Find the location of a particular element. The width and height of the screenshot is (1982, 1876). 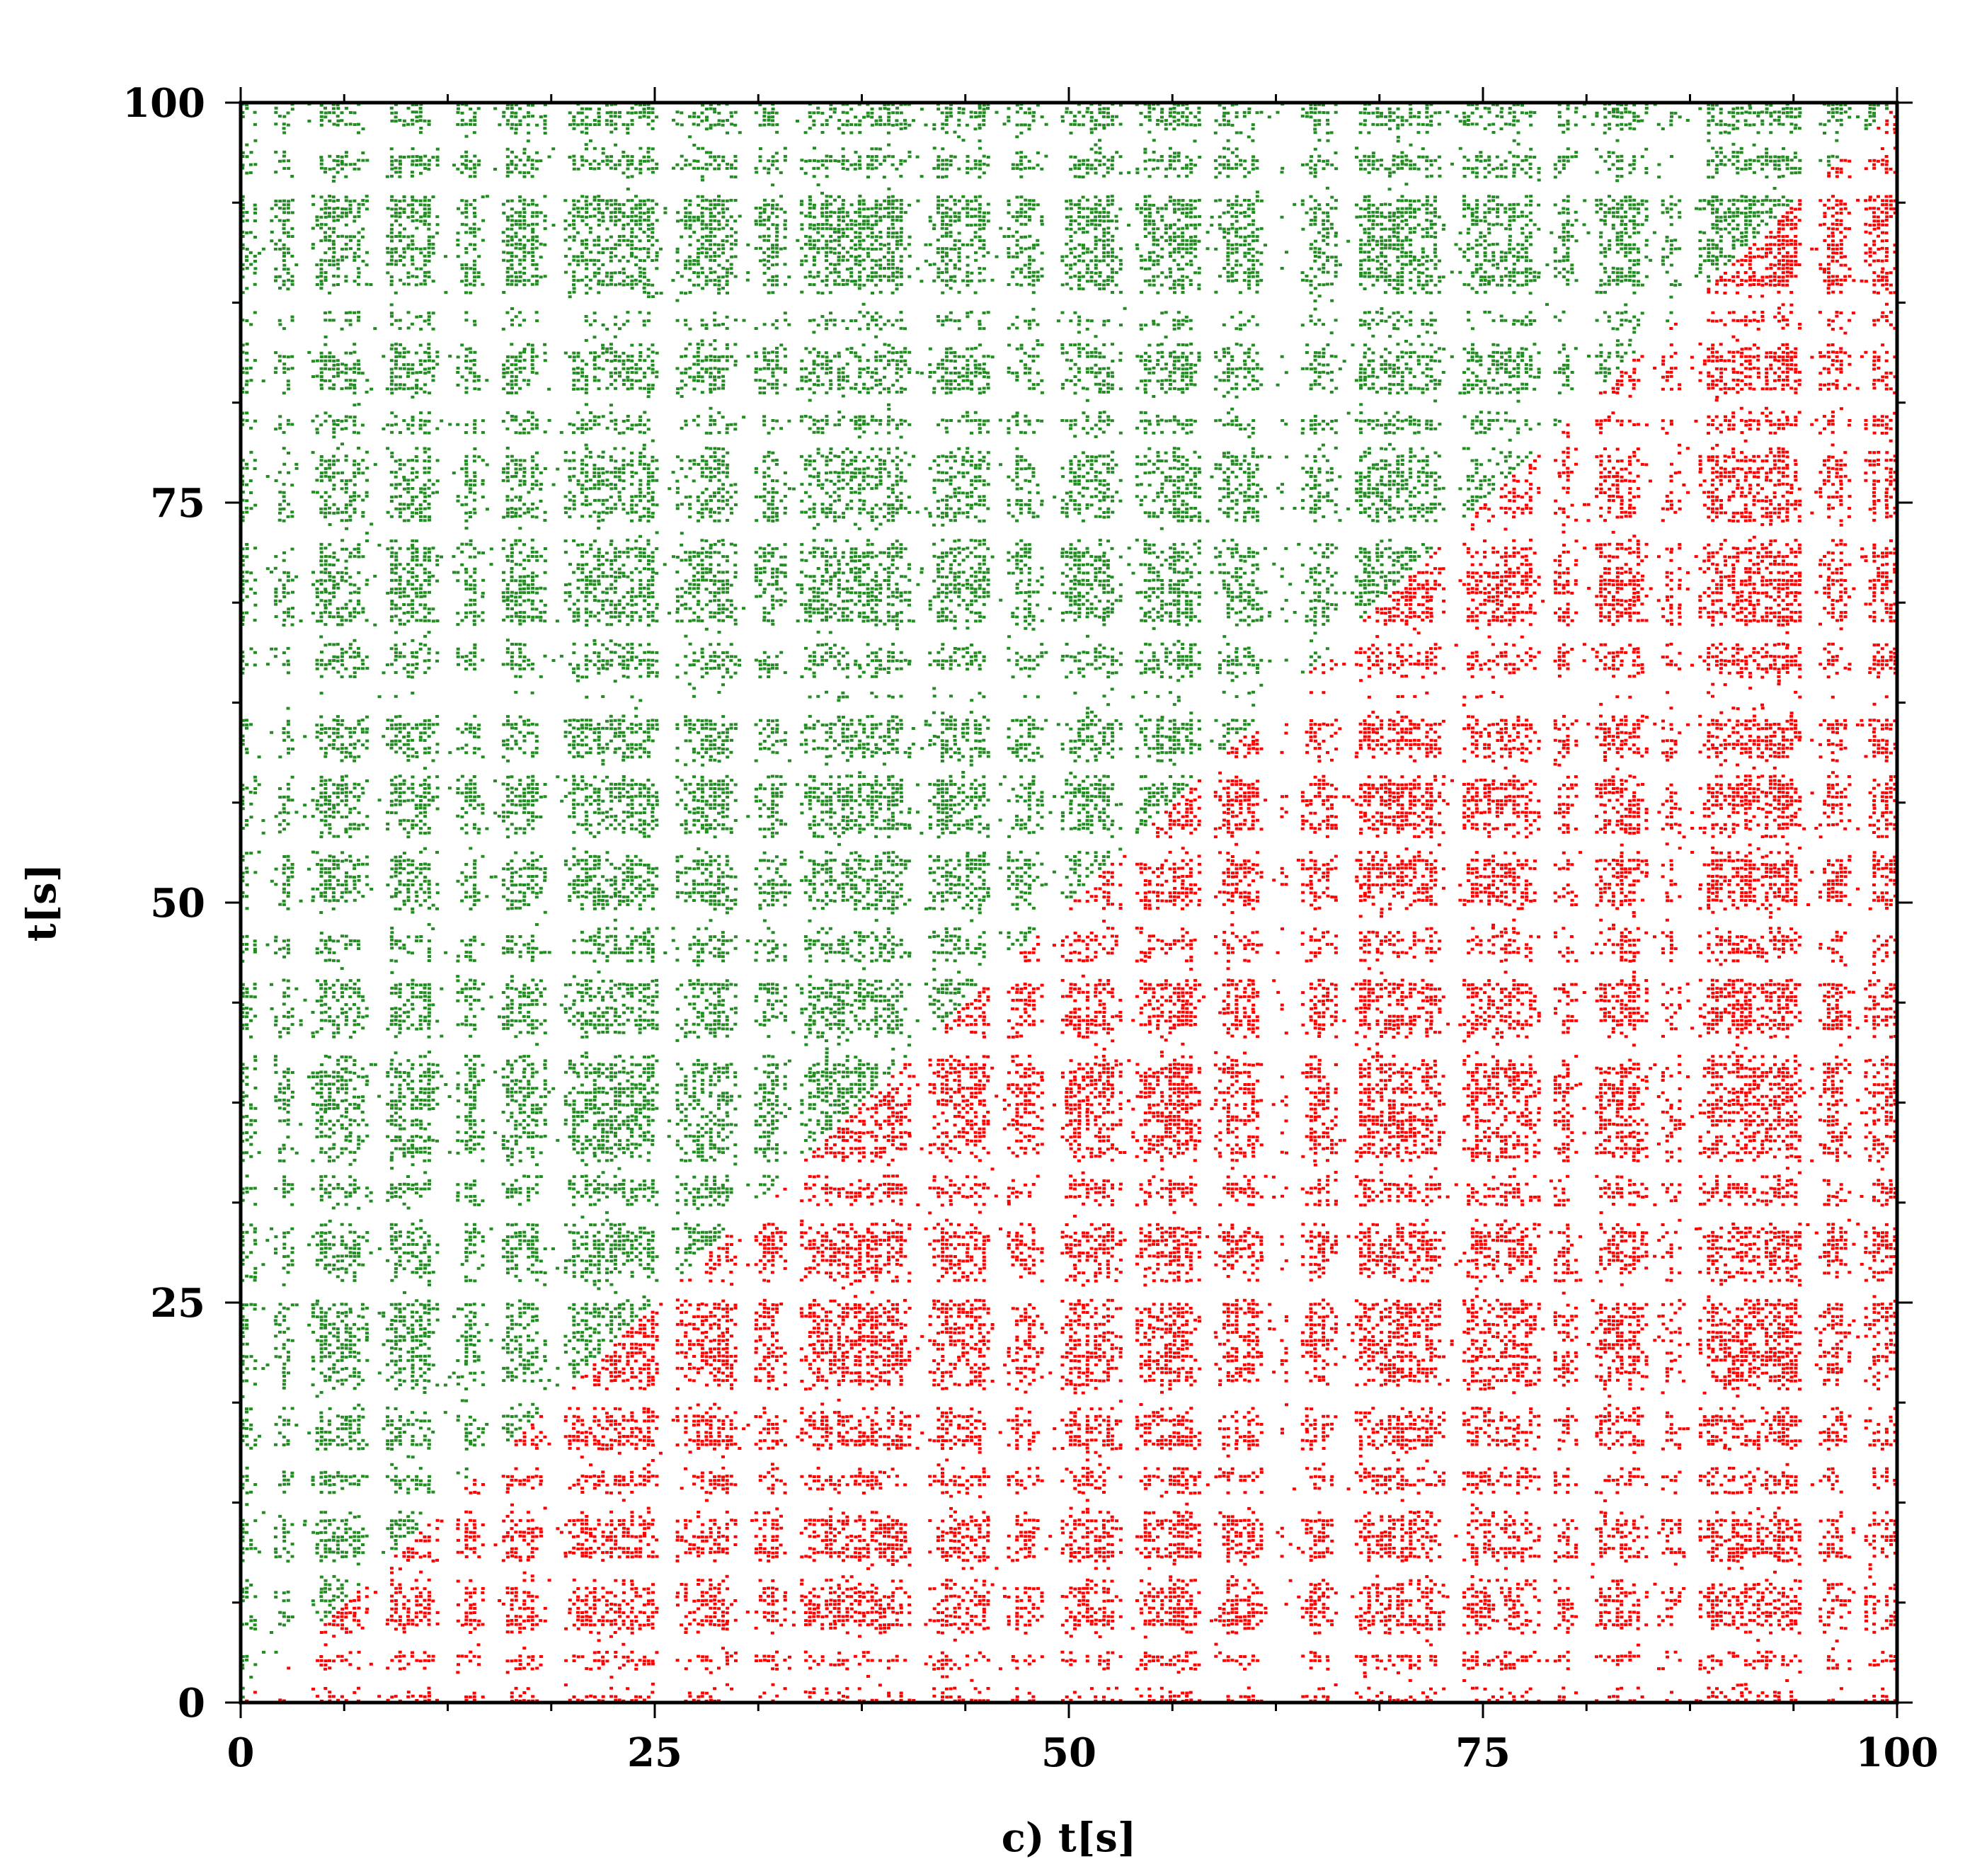

x-tick-label: 0 is located at coordinates (241, 1752).